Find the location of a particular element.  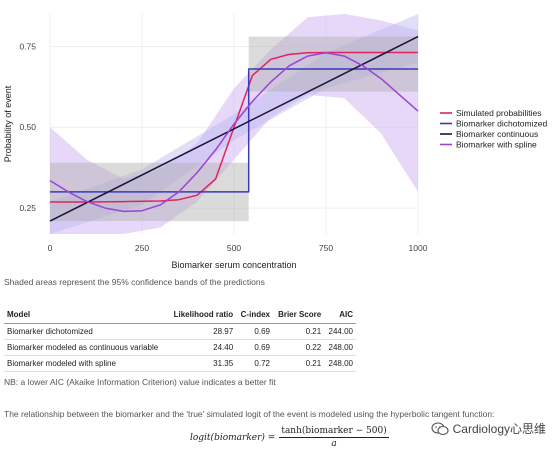

cell-model: Biomarker modeled as continuous variable is located at coordinates (86, 347).